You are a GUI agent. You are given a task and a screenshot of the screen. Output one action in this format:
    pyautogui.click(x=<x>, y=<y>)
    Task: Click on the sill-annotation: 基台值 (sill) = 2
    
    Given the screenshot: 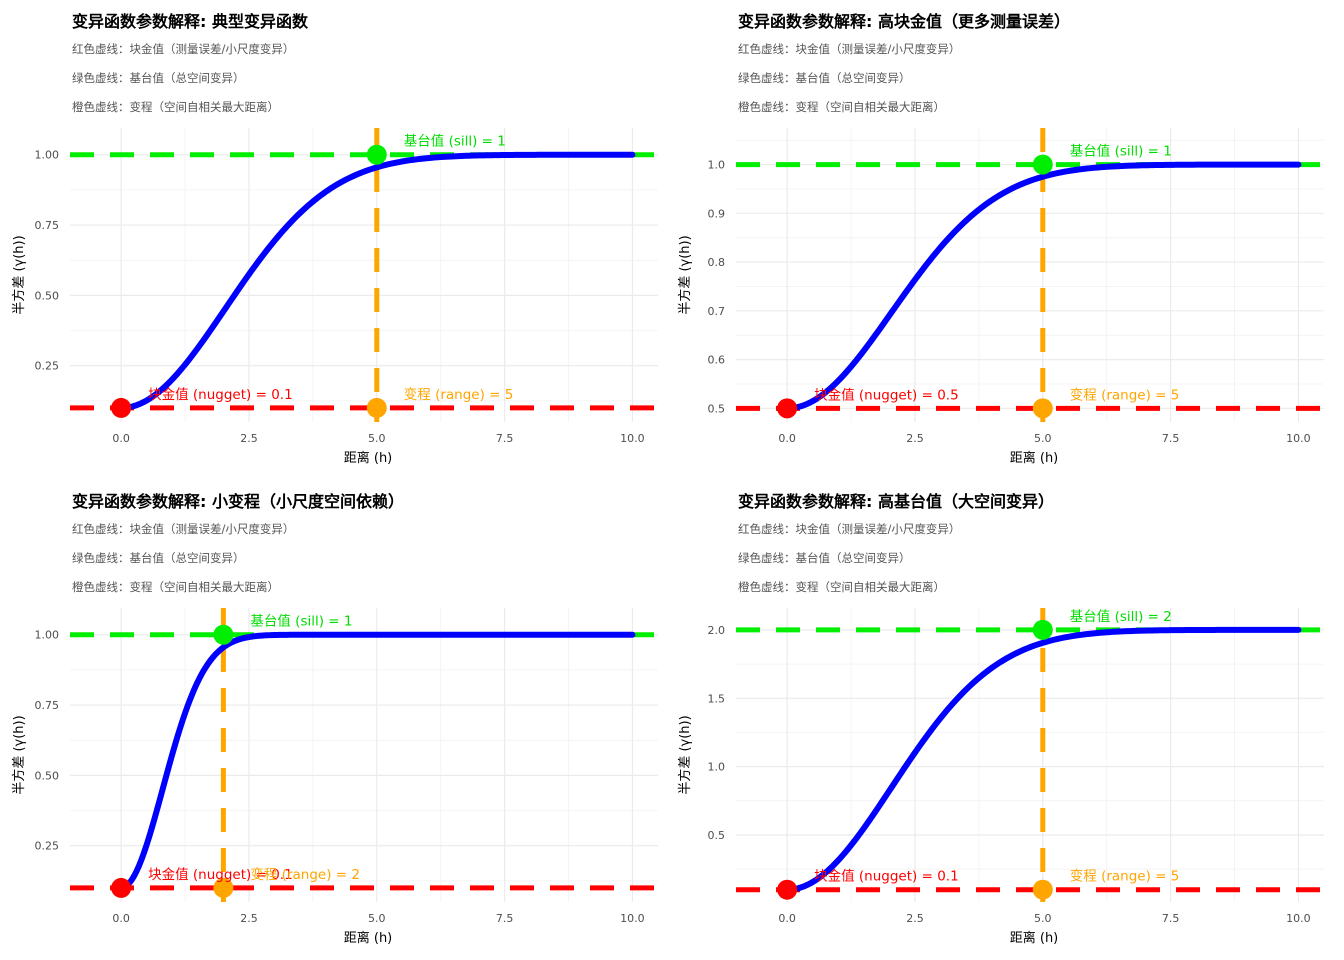 What is the action you would take?
    pyautogui.click(x=1121, y=616)
    